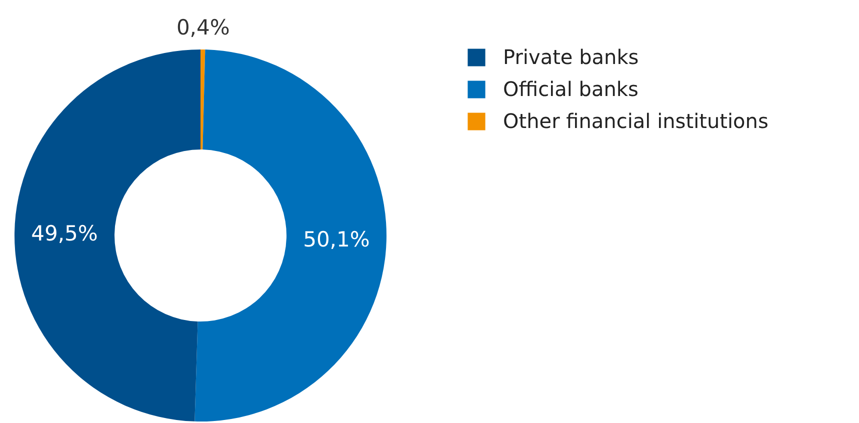  Describe the element at coordinates (635, 121) in the screenshot. I see `legend-label: Other financial institutions` at that location.